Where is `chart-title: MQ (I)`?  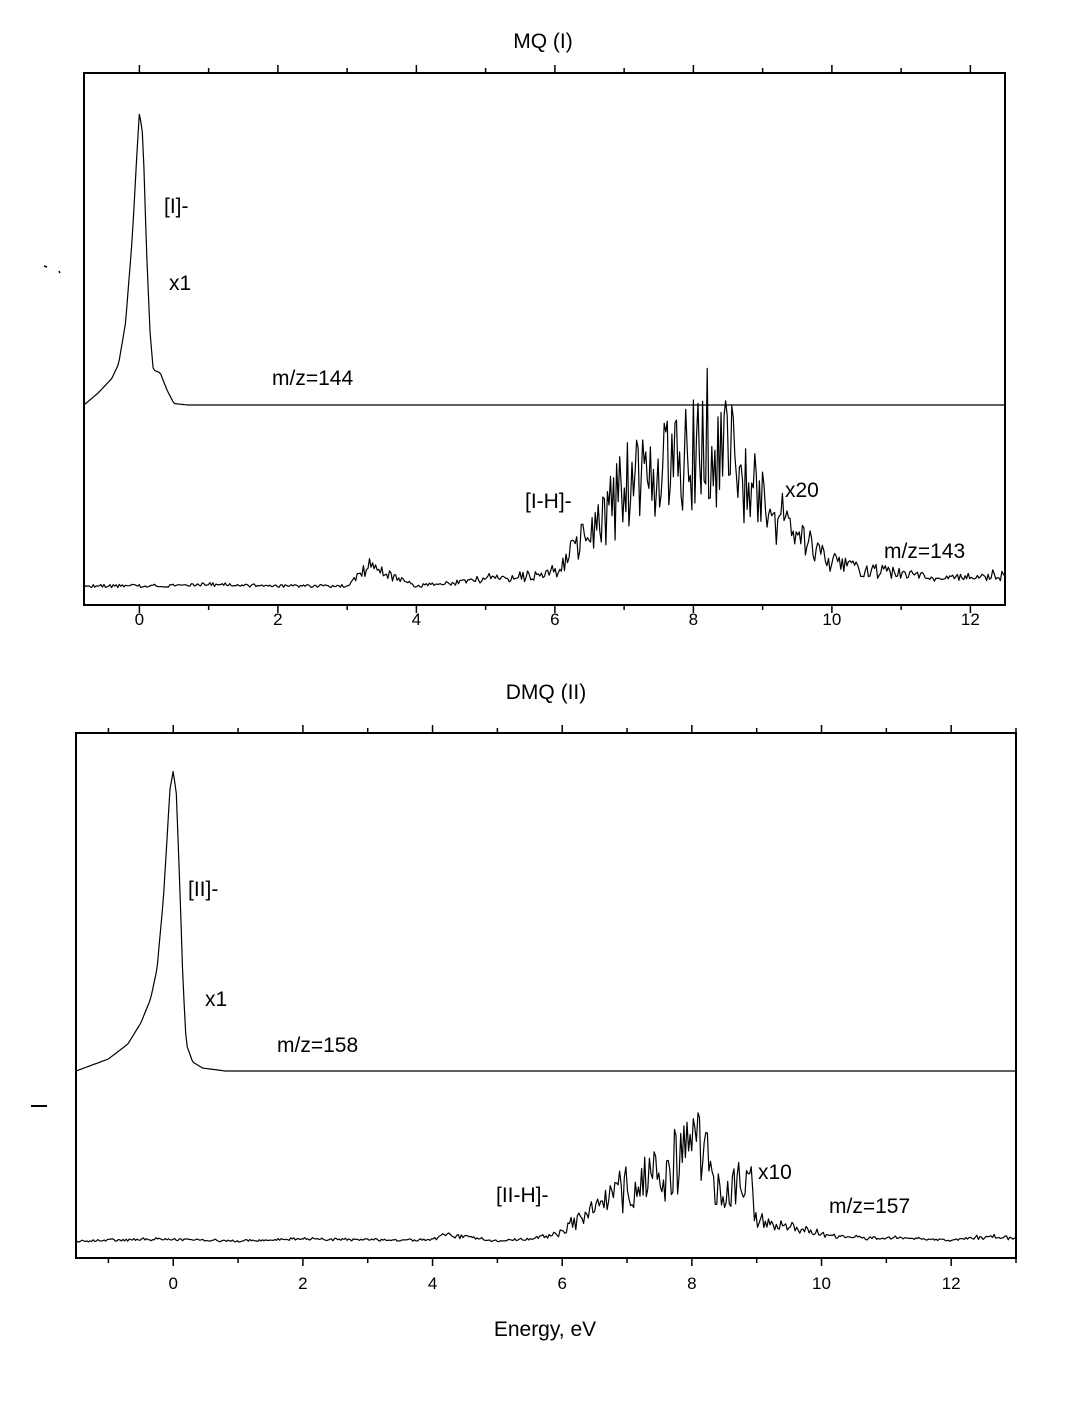
chart-title: MQ (I) is located at coordinates (542, 41).